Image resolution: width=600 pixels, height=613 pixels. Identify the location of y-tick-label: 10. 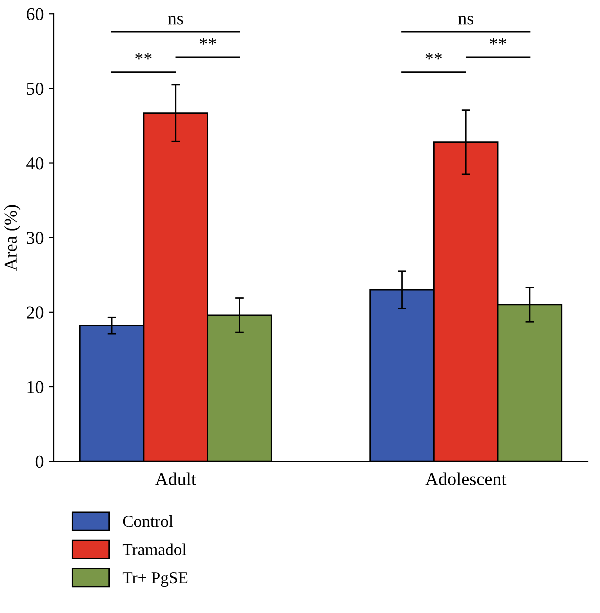
(36, 387).